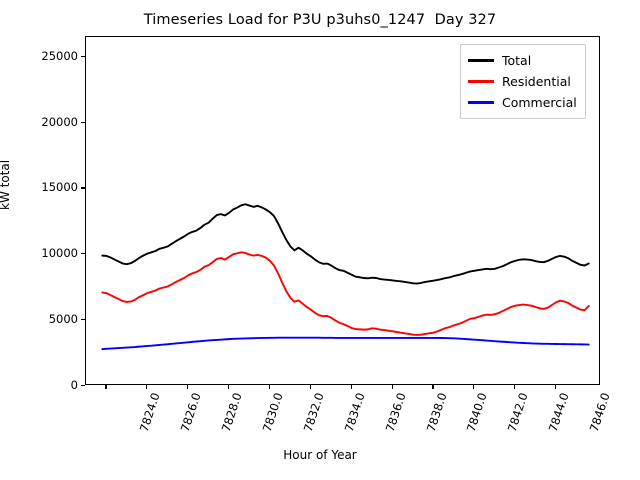  I want to click on legend-label: Total, so click(517, 60).